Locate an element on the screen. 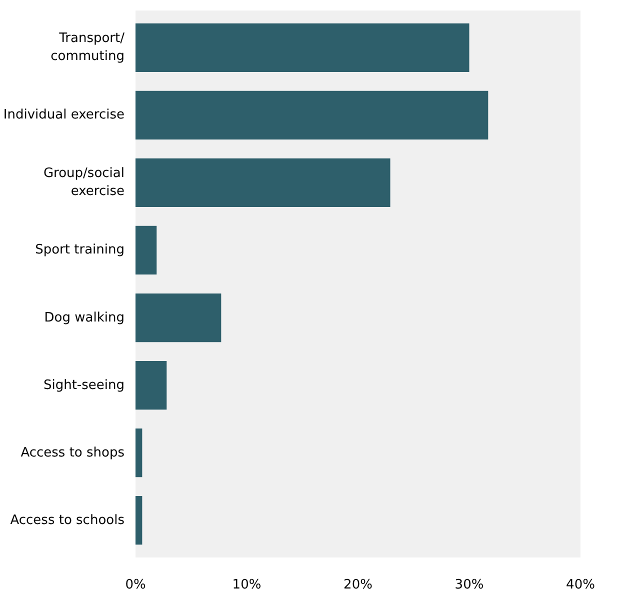 This screenshot has height=603, width=622. x-tick-label: 30% is located at coordinates (469, 585).